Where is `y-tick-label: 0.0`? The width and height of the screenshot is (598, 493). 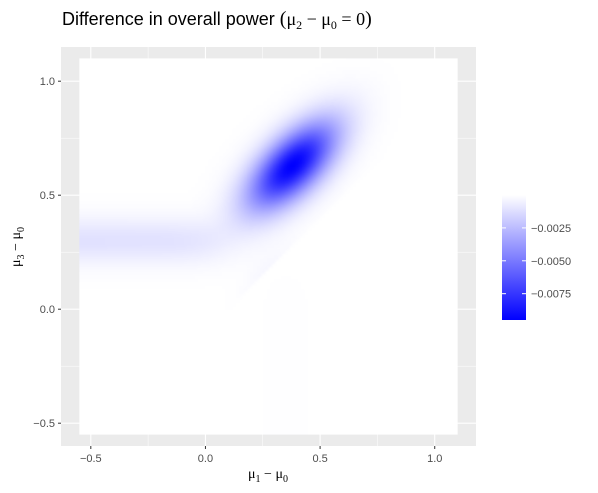 y-tick-label: 0.0 is located at coordinates (47, 310).